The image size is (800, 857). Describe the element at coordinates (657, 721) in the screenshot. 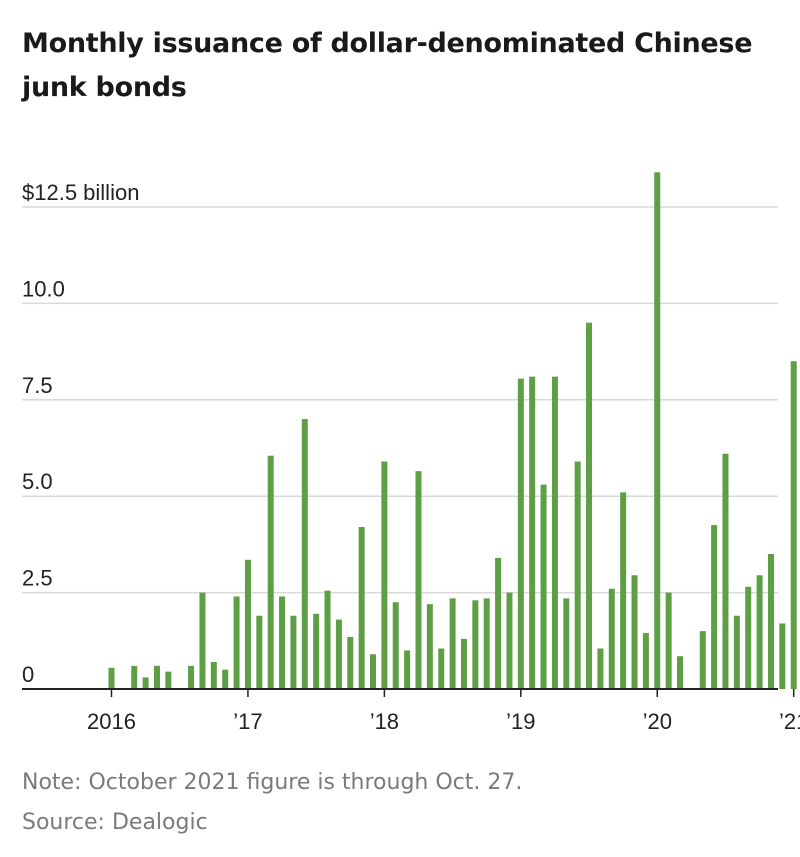

I see `x-tick-label: ’20` at that location.